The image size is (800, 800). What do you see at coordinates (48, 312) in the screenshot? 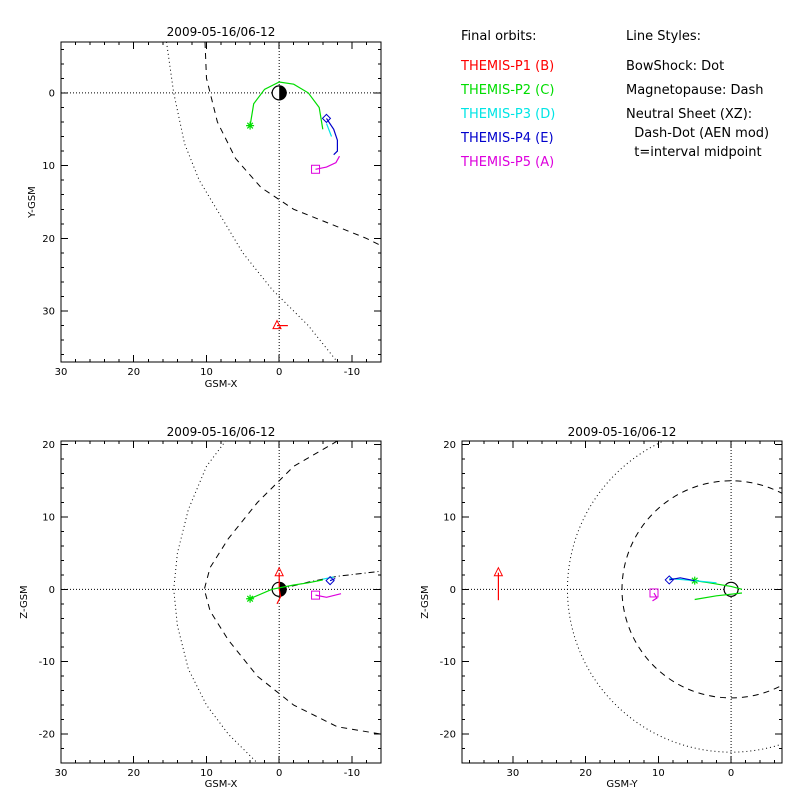
I see `y-tick-label: 30` at bounding box center [48, 312].